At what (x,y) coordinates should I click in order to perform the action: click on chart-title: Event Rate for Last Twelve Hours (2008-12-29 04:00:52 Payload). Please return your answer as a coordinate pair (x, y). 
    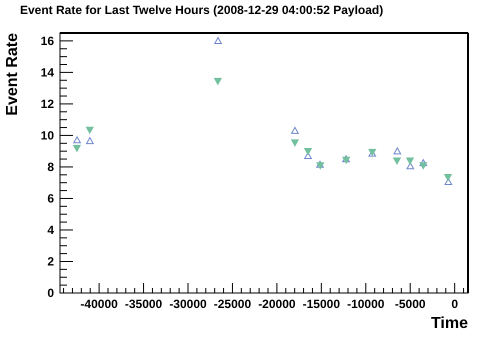
    Looking at the image, I should click on (202, 10).